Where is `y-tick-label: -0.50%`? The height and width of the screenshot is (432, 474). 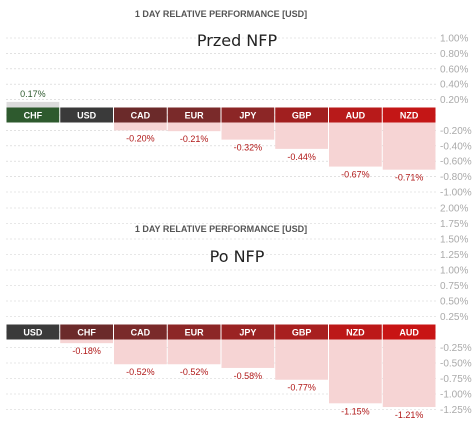 y-tick-label: -0.50% is located at coordinates (456, 364).